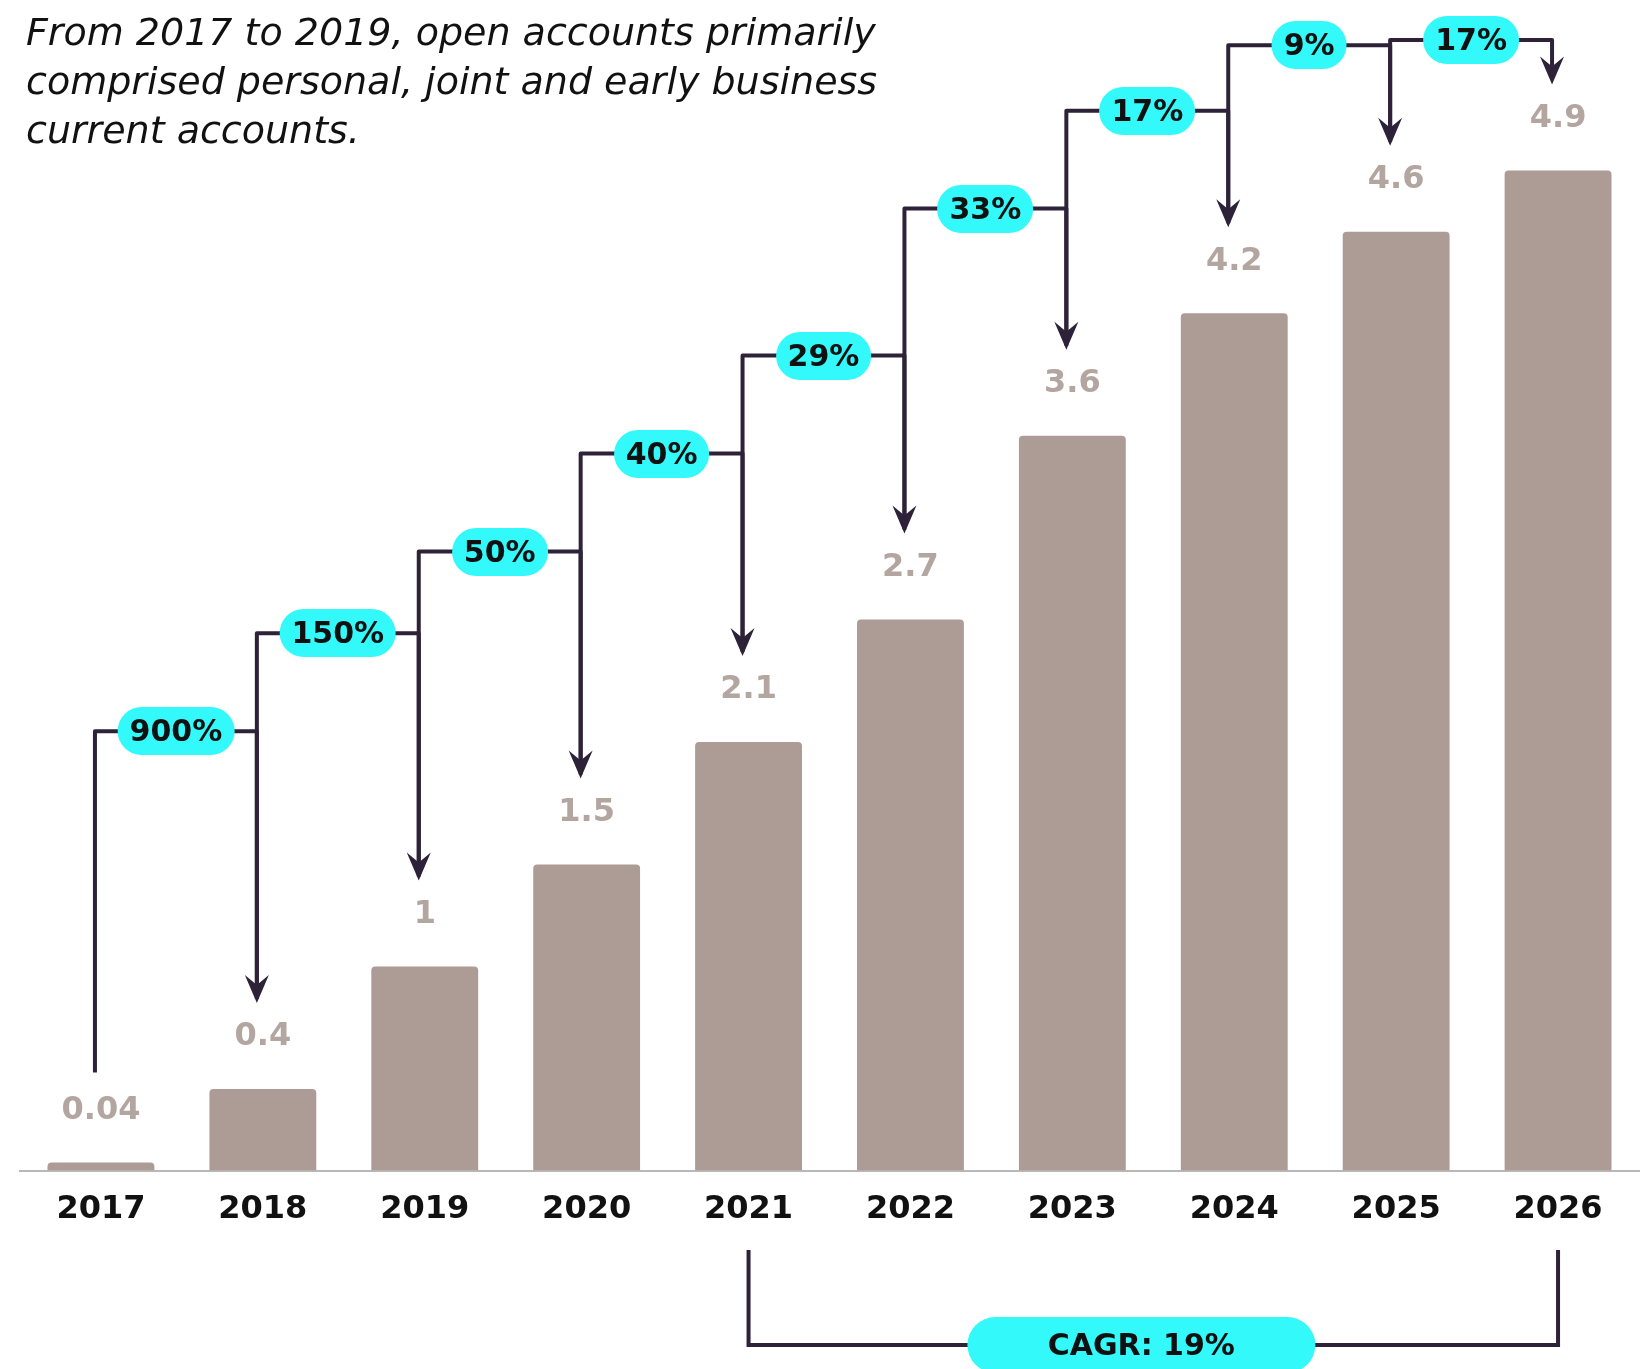  What do you see at coordinates (452, 81) in the screenshot?
I see `chart-title: From 2017 to 2019, open accounts primarily comprised personal, joint and early business current accounts.` at bounding box center [452, 81].